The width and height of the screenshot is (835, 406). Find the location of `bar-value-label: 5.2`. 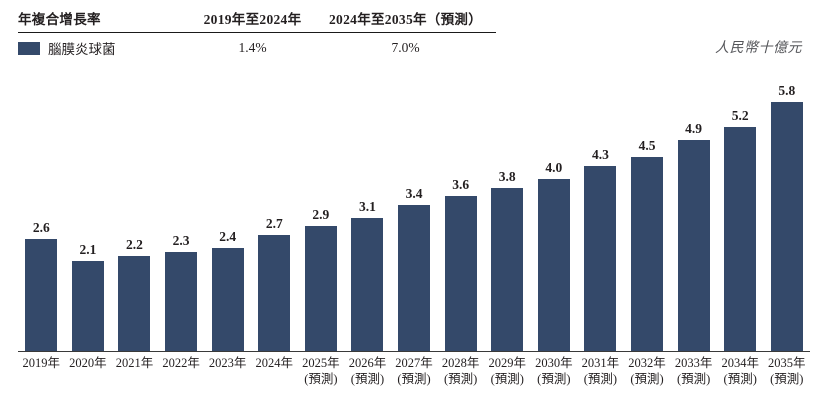

bar-value-label: 5.2 is located at coordinates (740, 115).